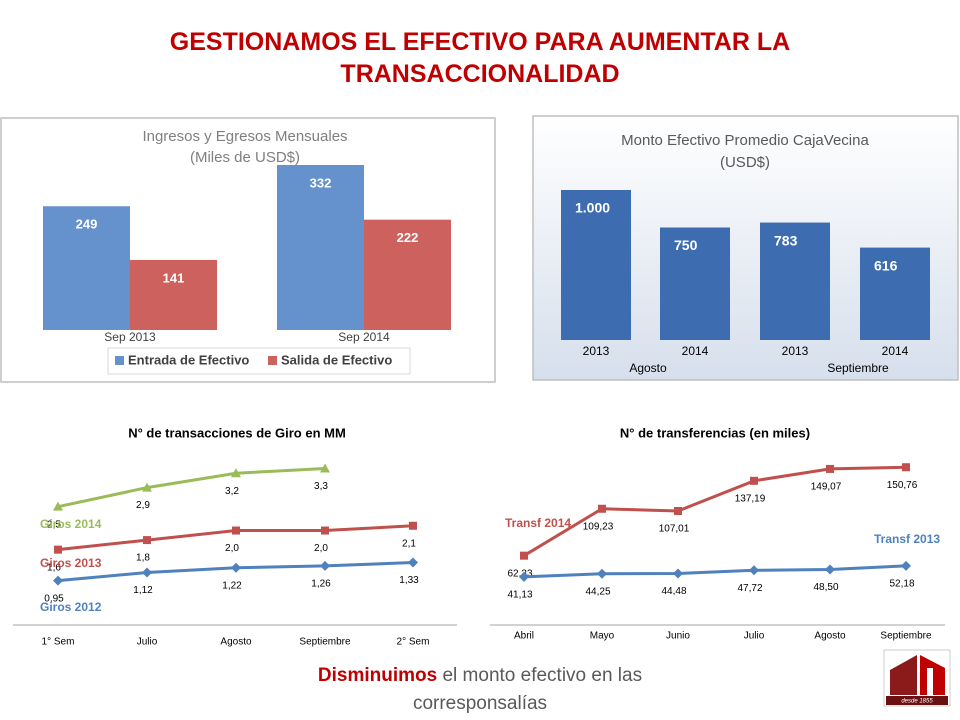 Image resolution: width=960 pixels, height=720 pixels. I want to click on chart-title: Ingresos y Egresos Mensuales, so click(244, 136).